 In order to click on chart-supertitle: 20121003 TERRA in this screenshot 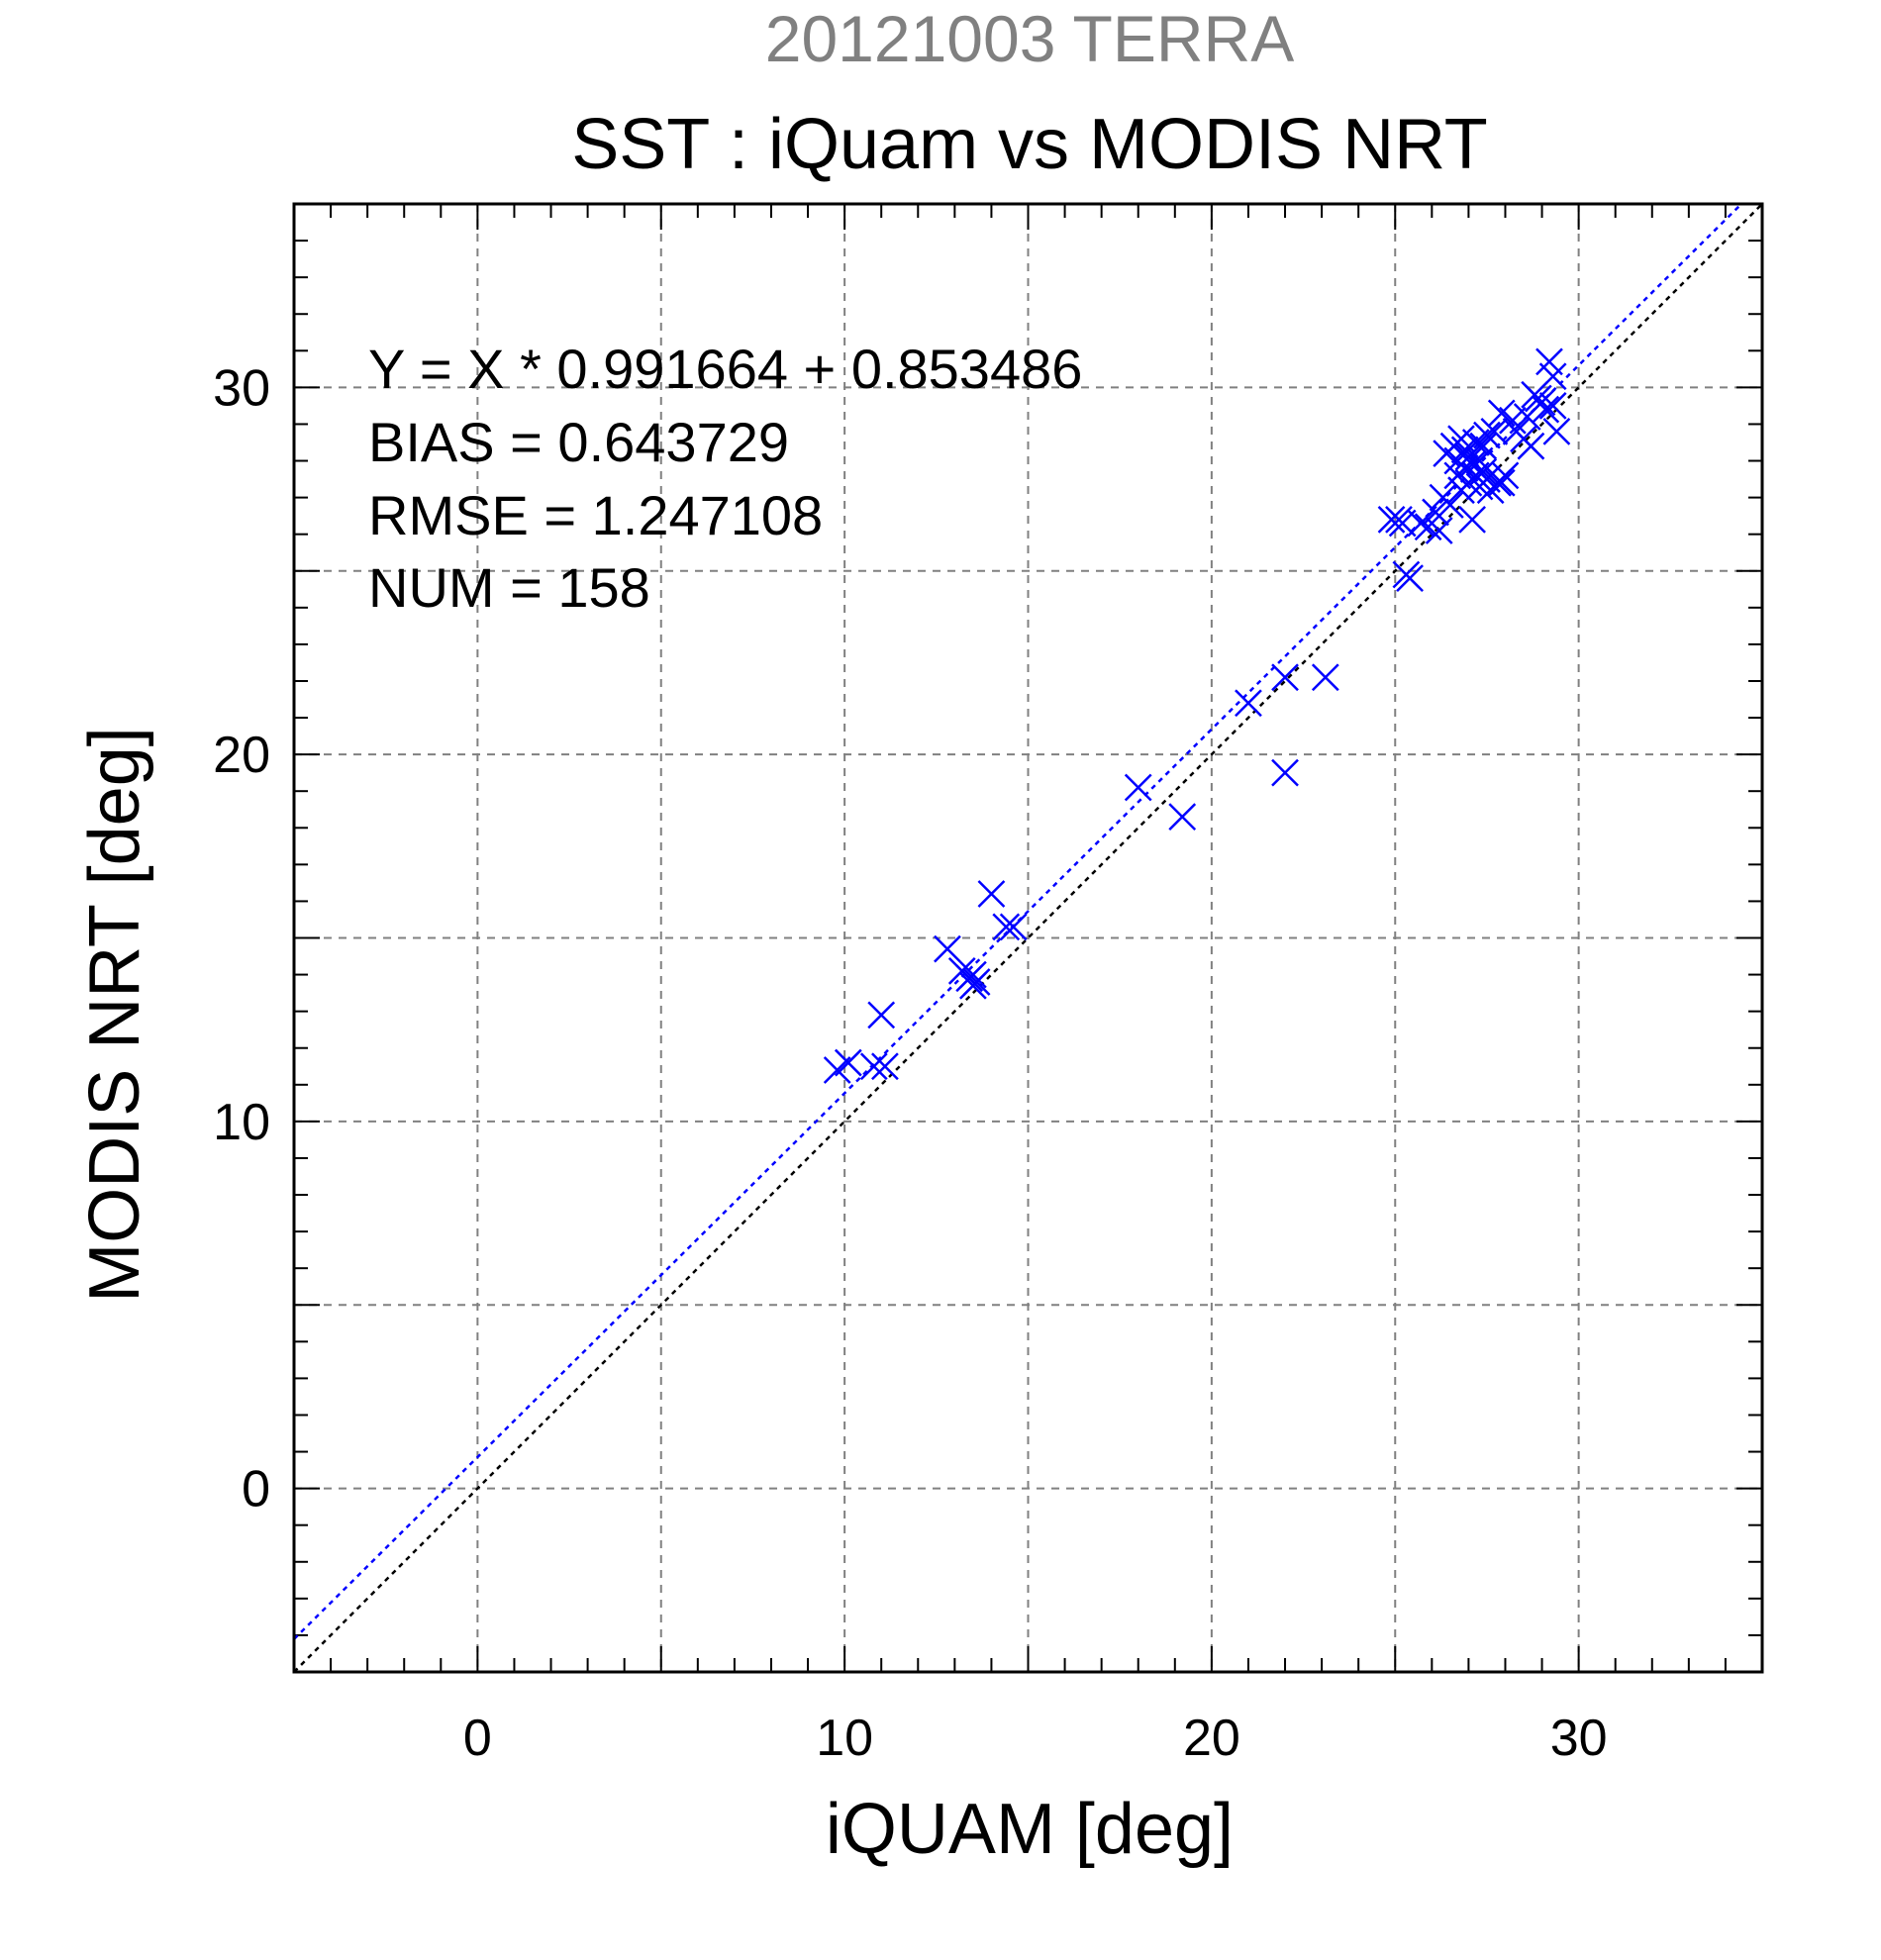, I will do `click(1030, 38)`.